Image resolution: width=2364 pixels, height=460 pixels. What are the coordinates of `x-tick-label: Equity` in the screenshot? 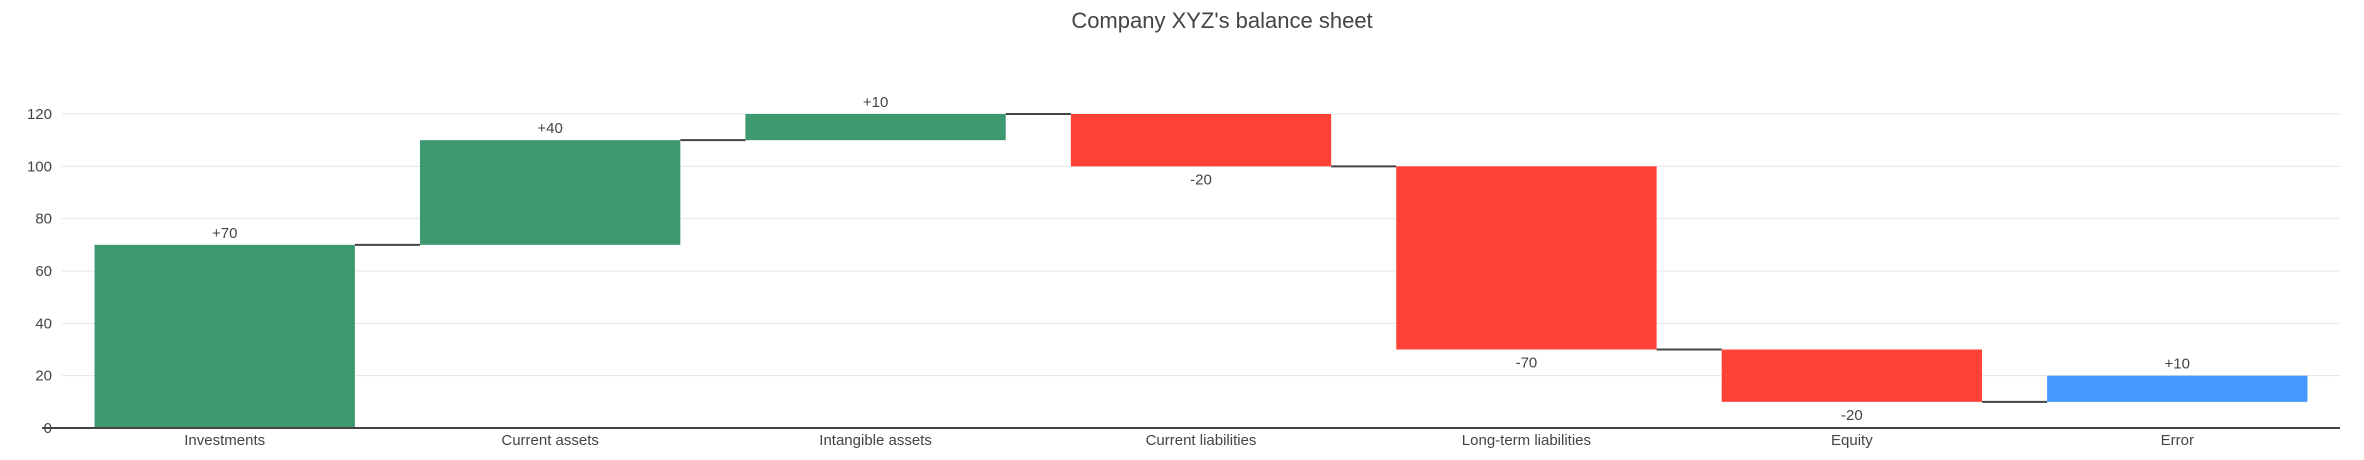 It's located at (1852, 440).